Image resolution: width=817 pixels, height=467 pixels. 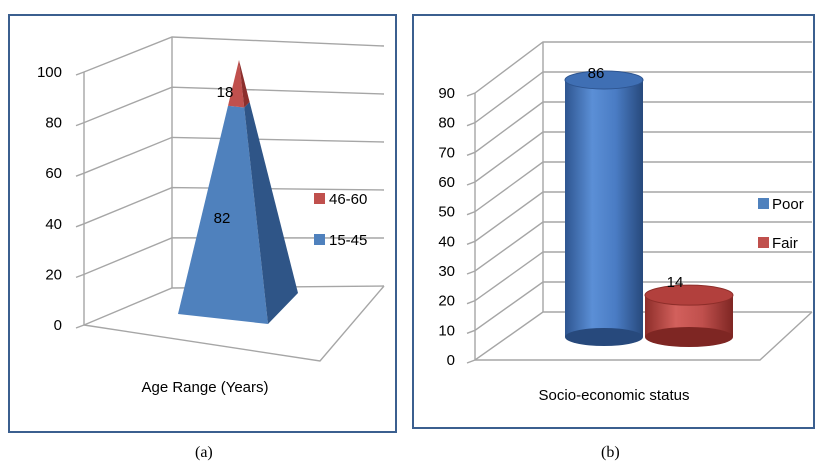 What do you see at coordinates (446, 227) in the screenshot?
I see `chart-b-yticks: 0 10 20 30 40 50 60 70 80 90` at bounding box center [446, 227].